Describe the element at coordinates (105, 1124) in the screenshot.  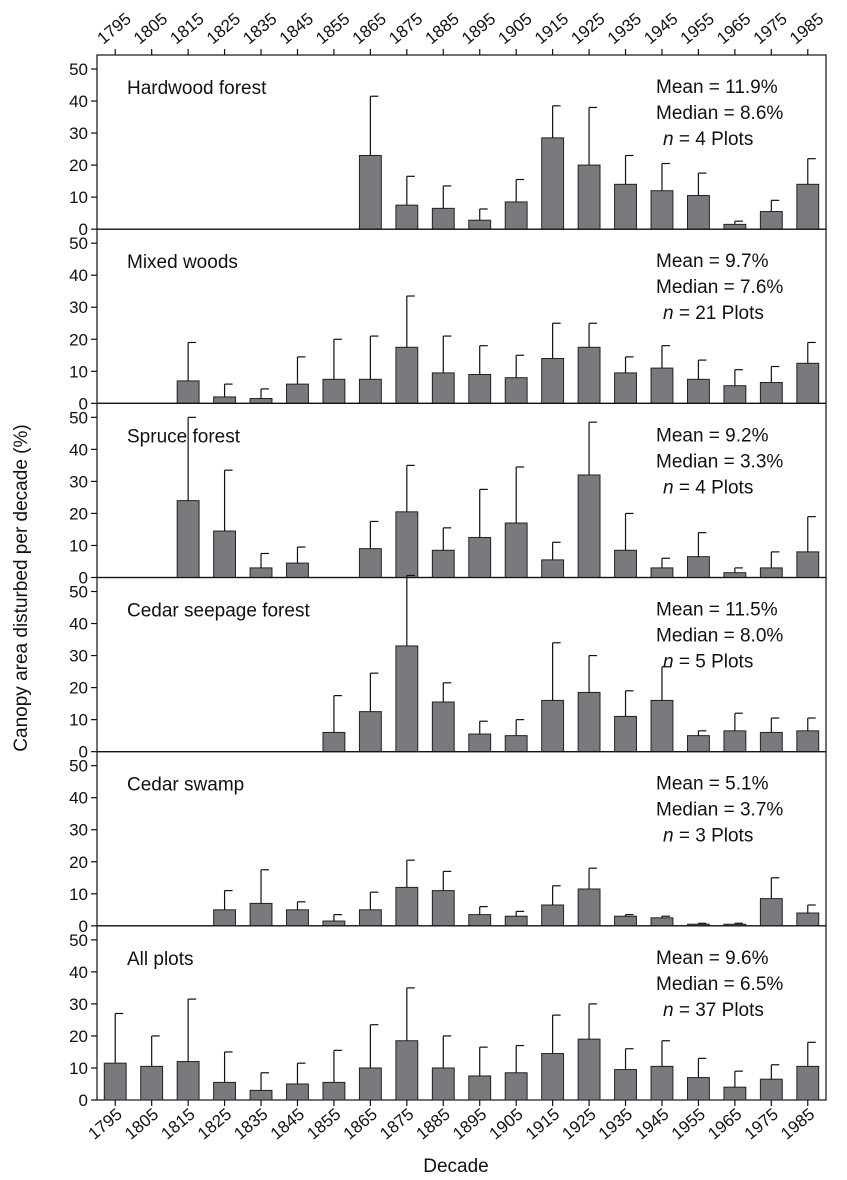
I see `bottom-x-tick-label: 1795` at that location.